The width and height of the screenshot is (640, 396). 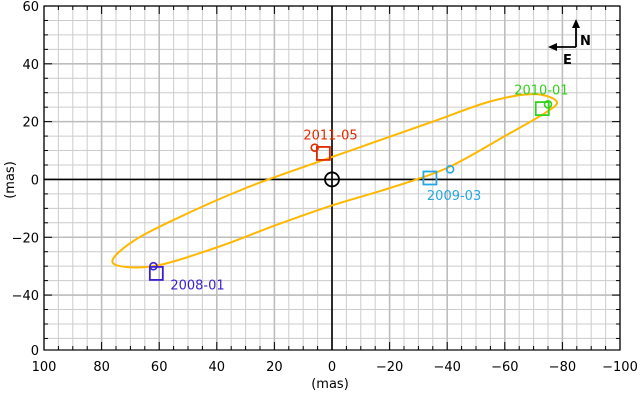 I want to click on center-marker-circle, so click(x=332, y=179).